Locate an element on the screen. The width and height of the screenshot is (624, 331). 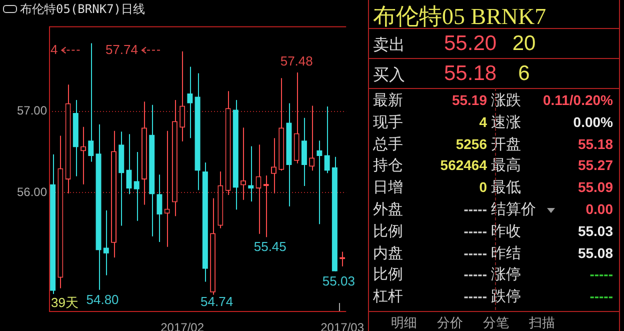
text: 分价 is located at coordinates (450, 322).